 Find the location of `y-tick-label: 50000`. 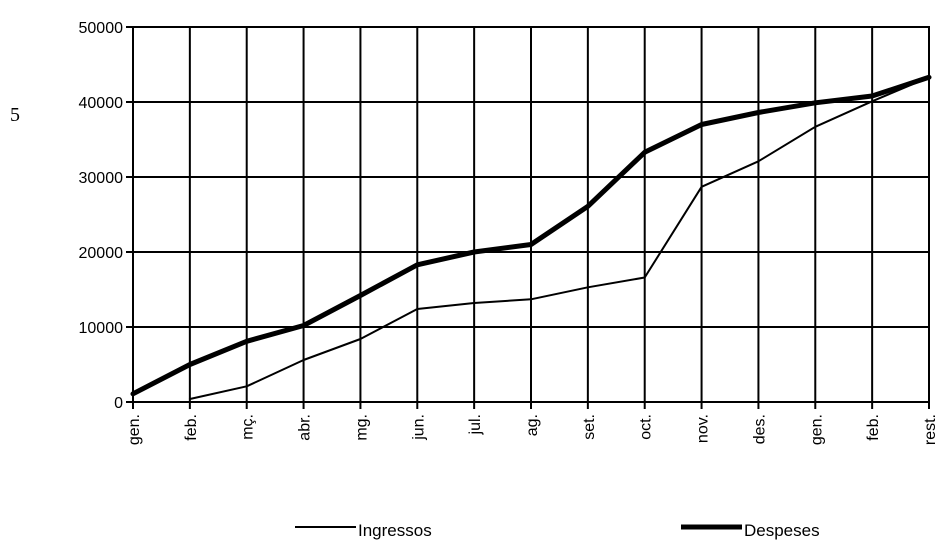

y-tick-label: 50000 is located at coordinates (101, 28).